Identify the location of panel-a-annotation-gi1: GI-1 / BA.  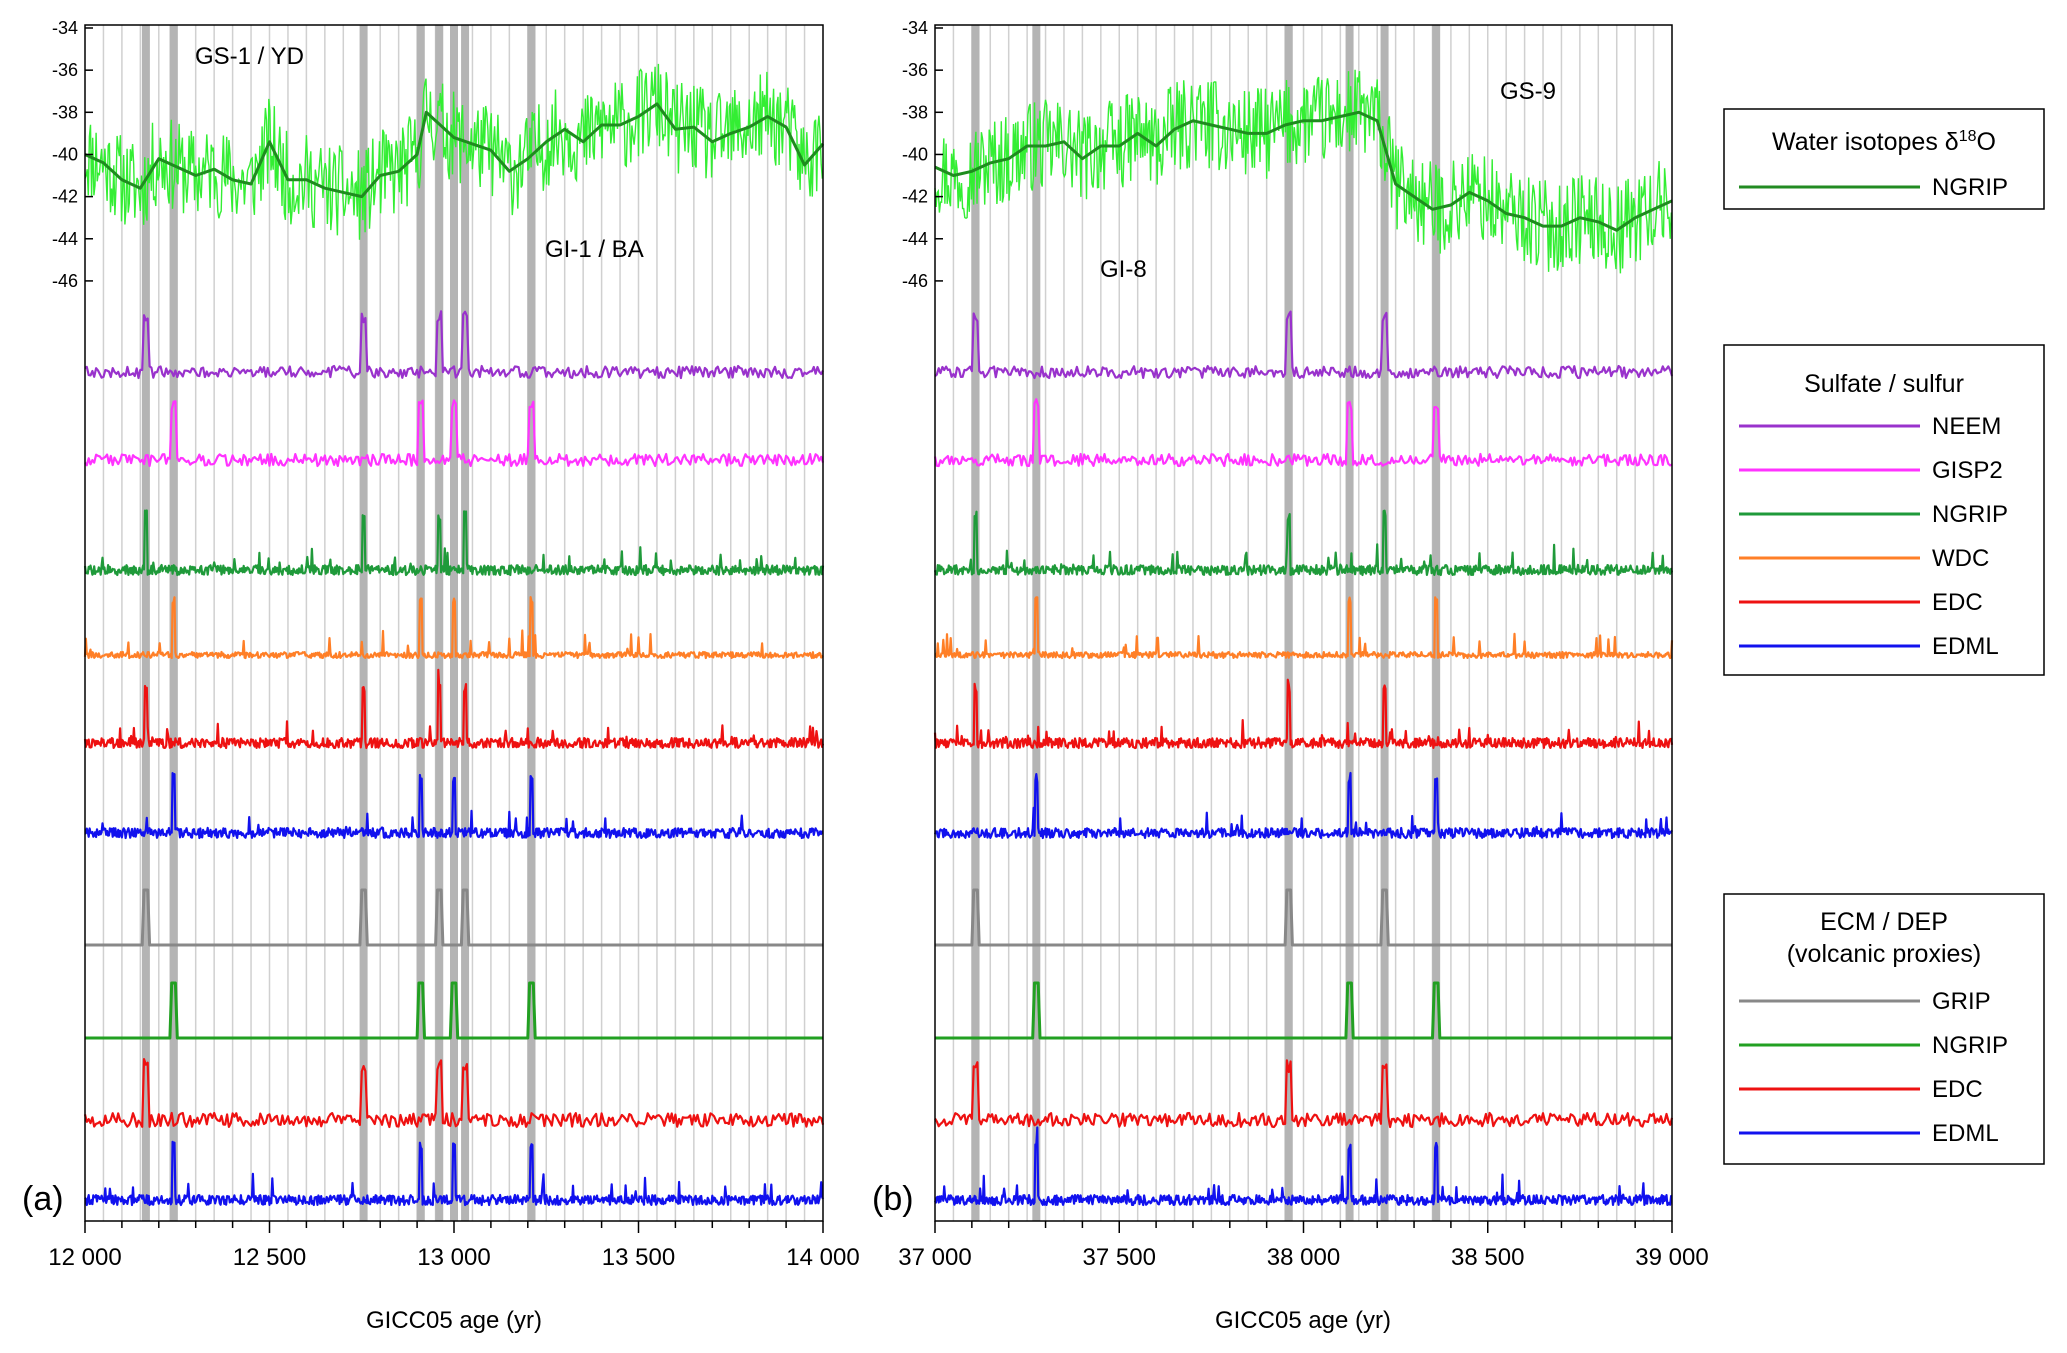
(594, 249).